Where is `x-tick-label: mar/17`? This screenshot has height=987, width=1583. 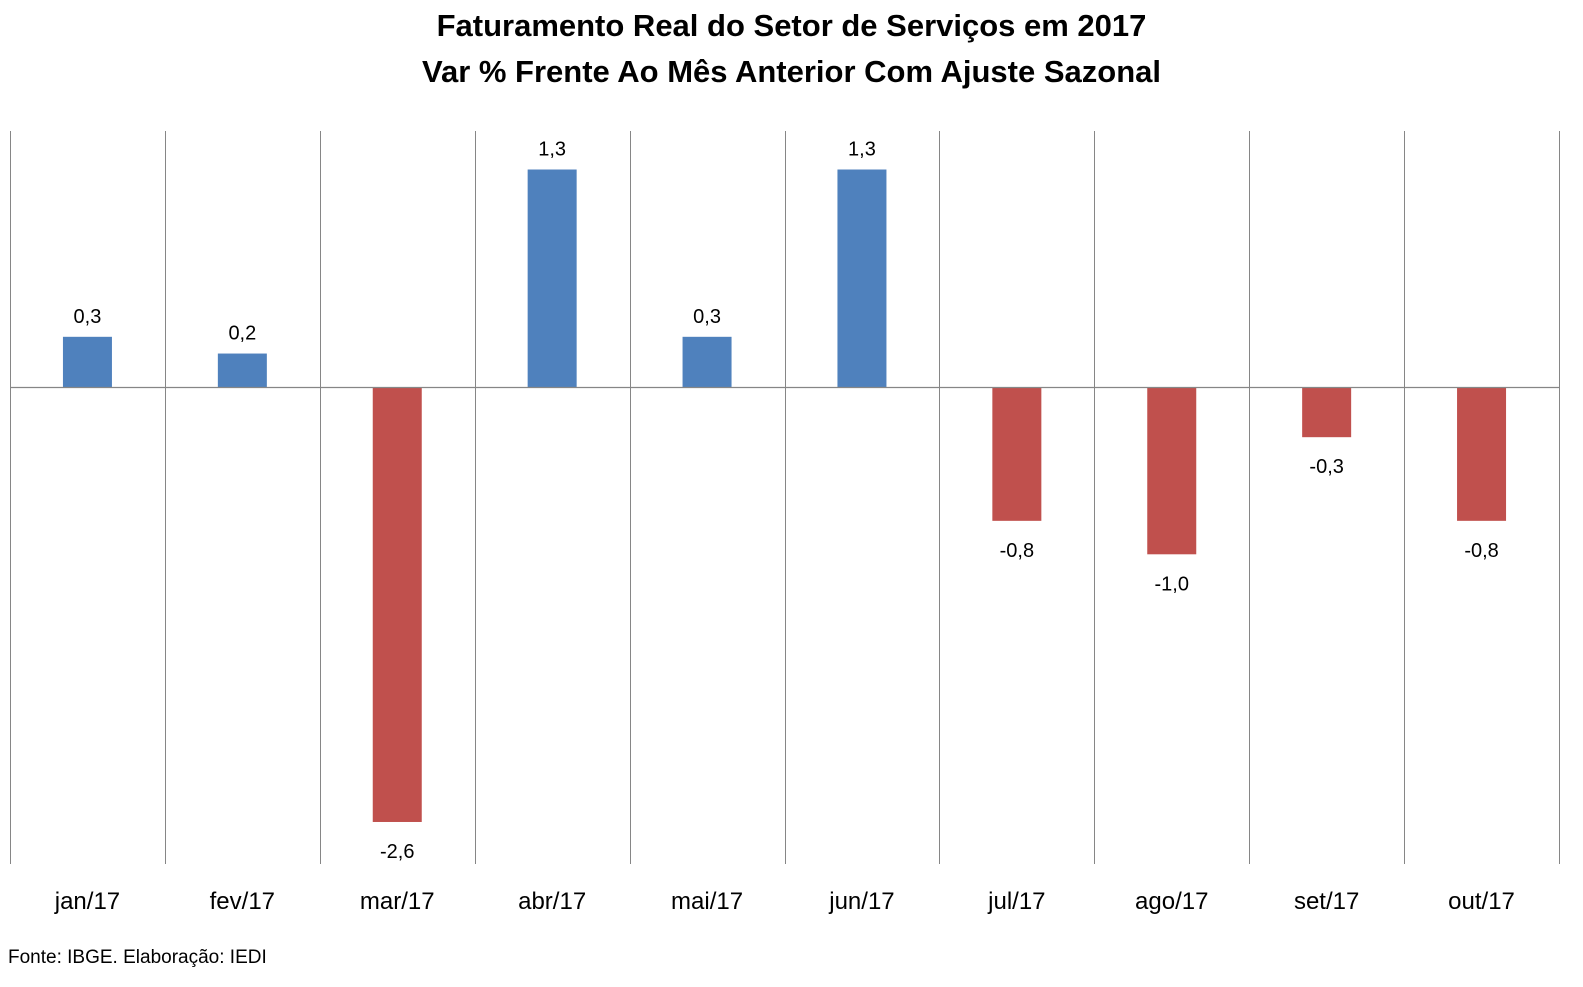
x-tick-label: mar/17 is located at coordinates (397, 901).